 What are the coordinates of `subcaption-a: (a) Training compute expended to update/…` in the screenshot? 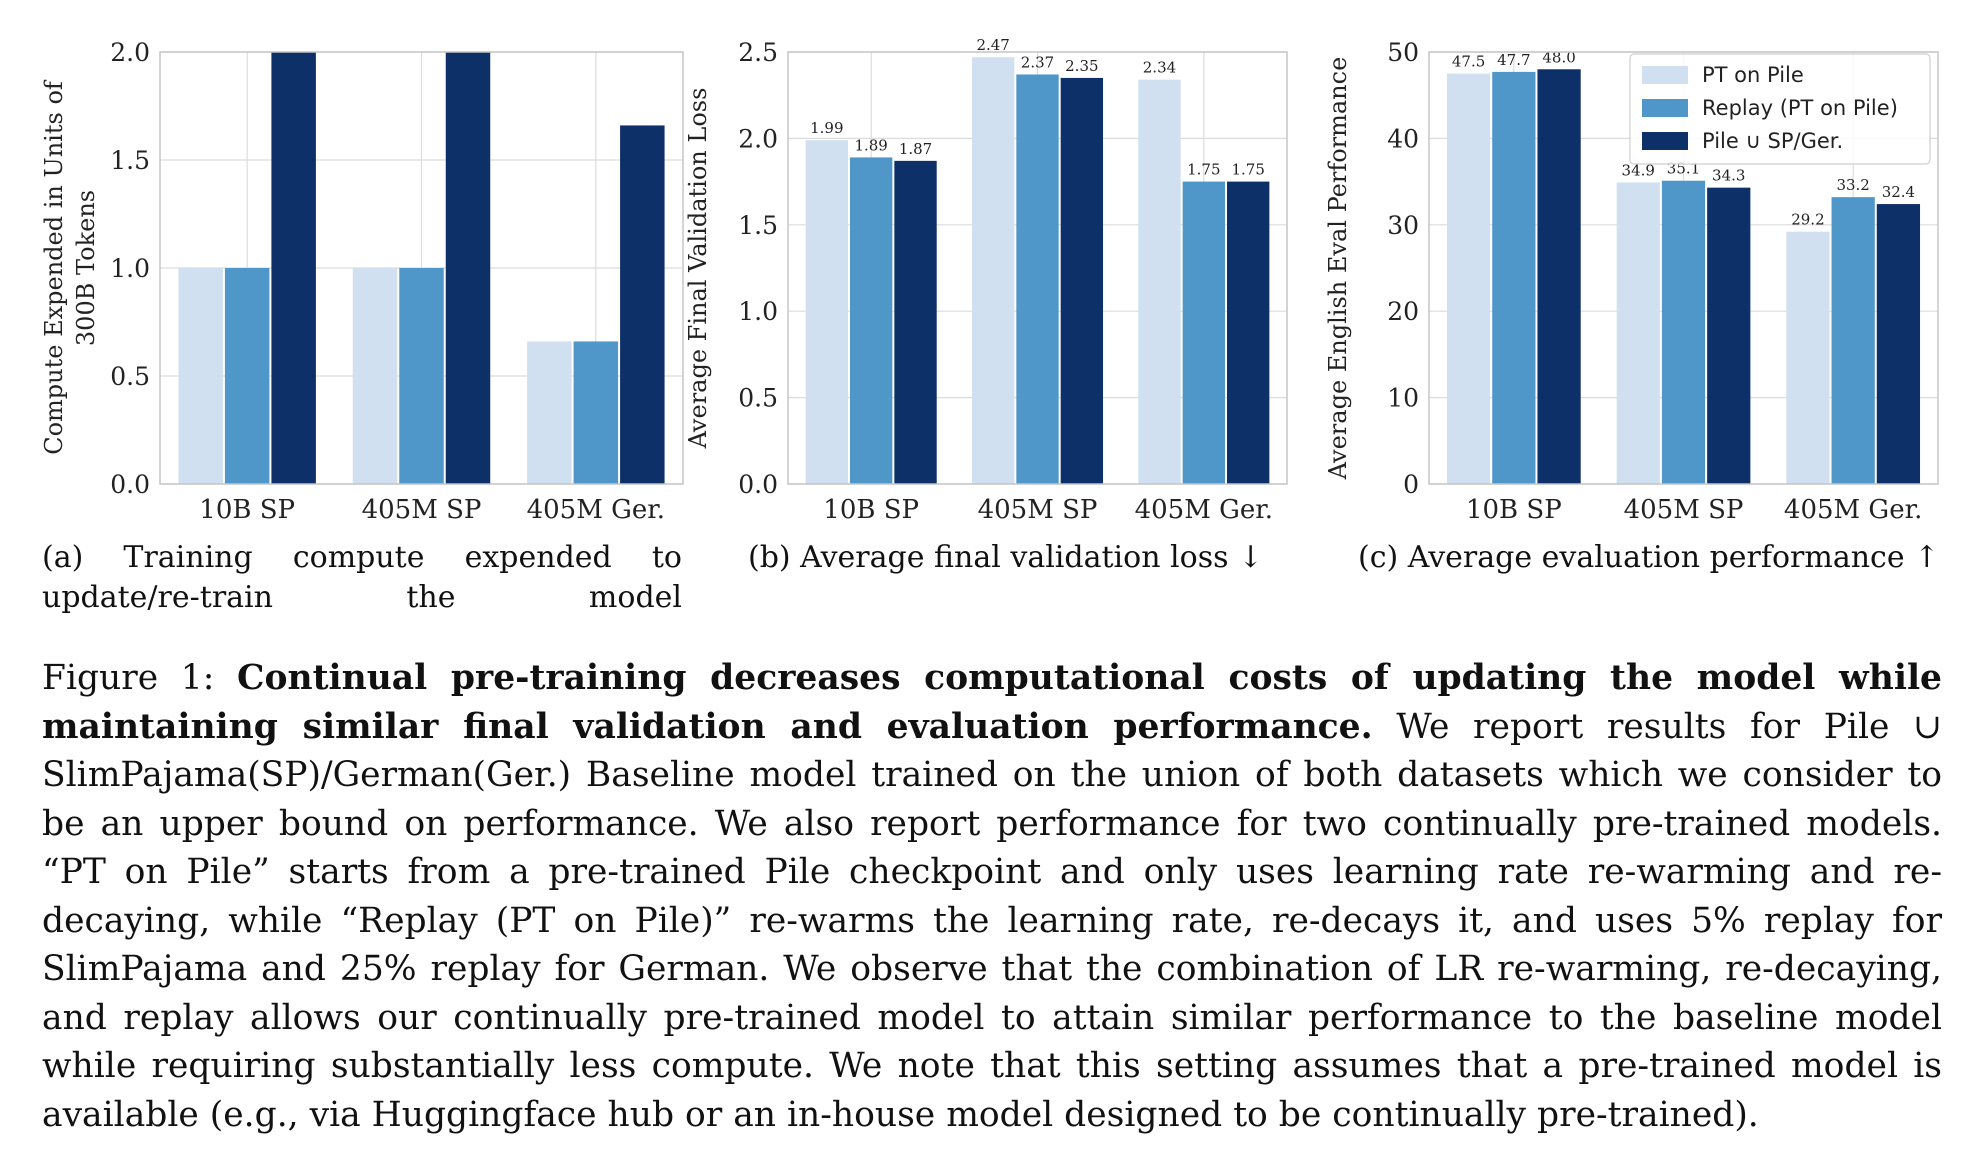 It's located at (362, 577).